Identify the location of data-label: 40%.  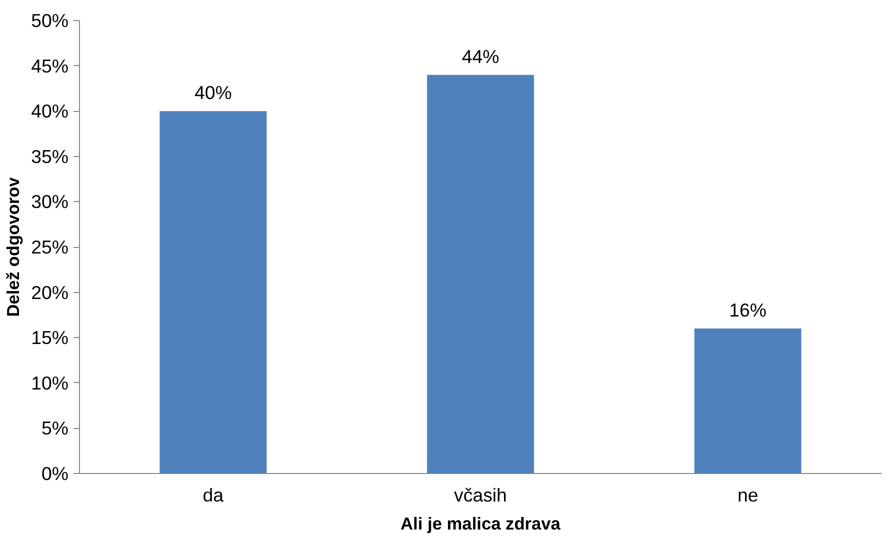
(213, 93).